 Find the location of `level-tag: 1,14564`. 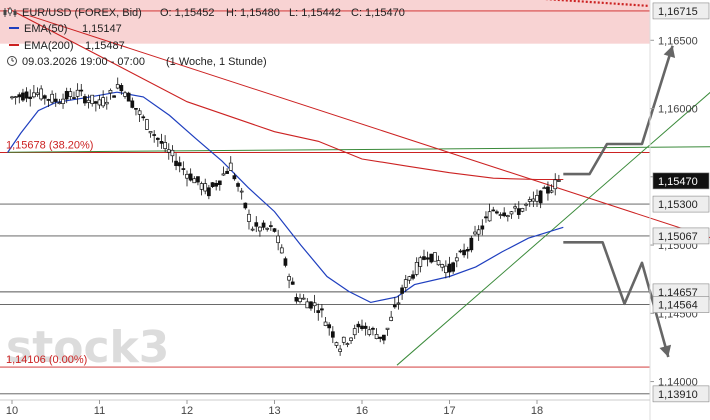

level-tag: 1,14564 is located at coordinates (678, 306).